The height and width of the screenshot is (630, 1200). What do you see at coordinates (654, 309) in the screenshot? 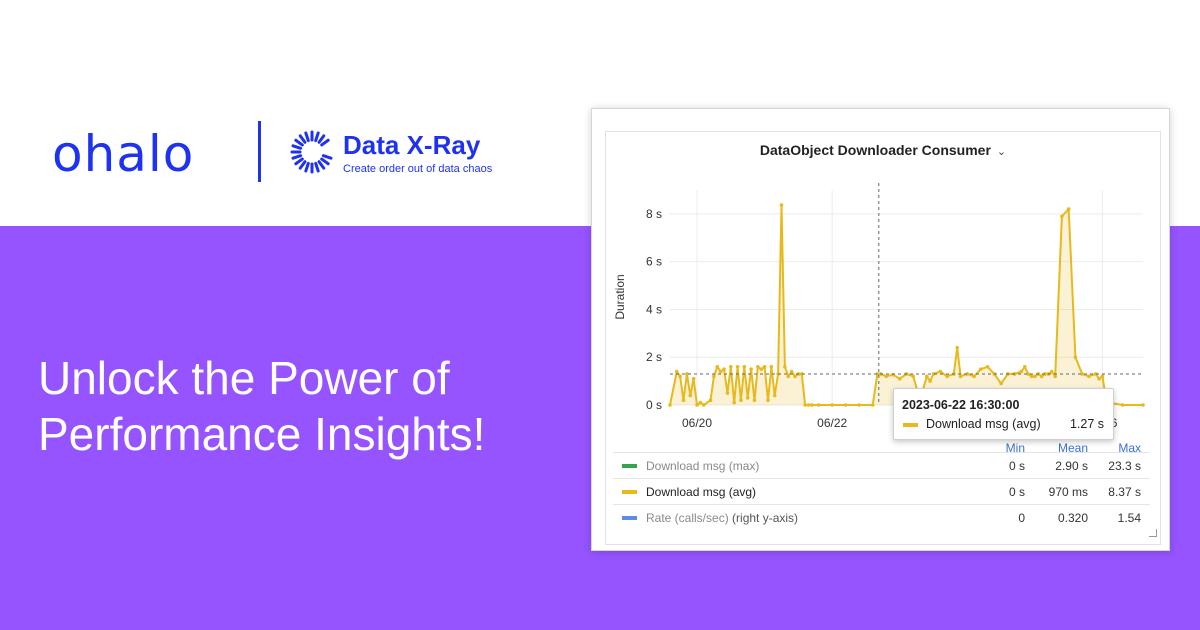
I see `y-tick-label: 4 s` at bounding box center [654, 309].